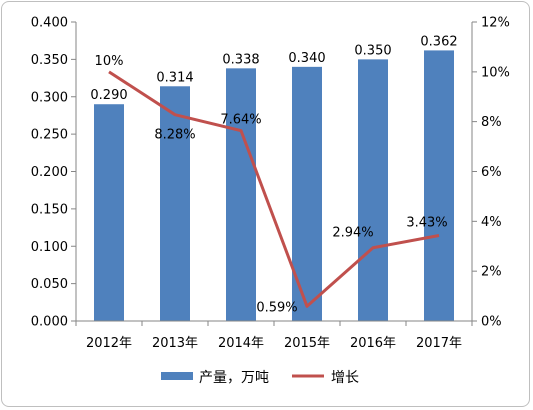  I want to click on left-axis-tick-label: 0.250, so click(49, 135).